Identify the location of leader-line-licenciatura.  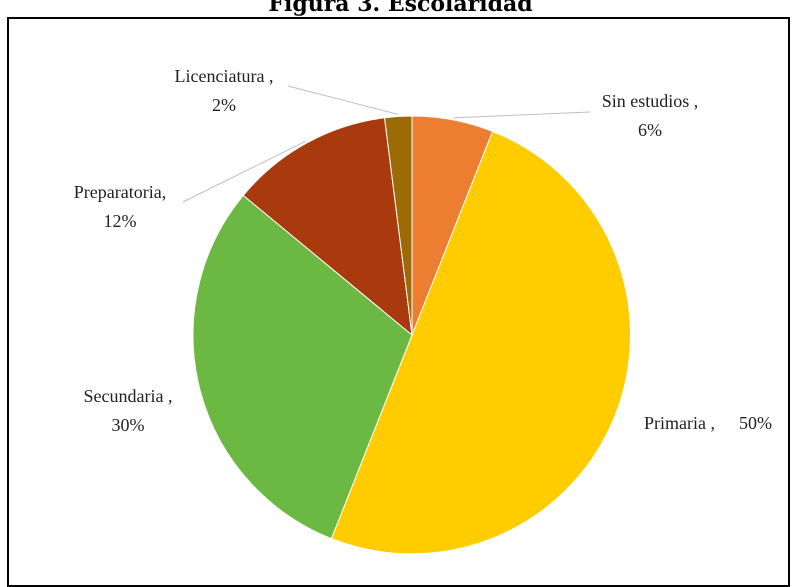
(343, 100).